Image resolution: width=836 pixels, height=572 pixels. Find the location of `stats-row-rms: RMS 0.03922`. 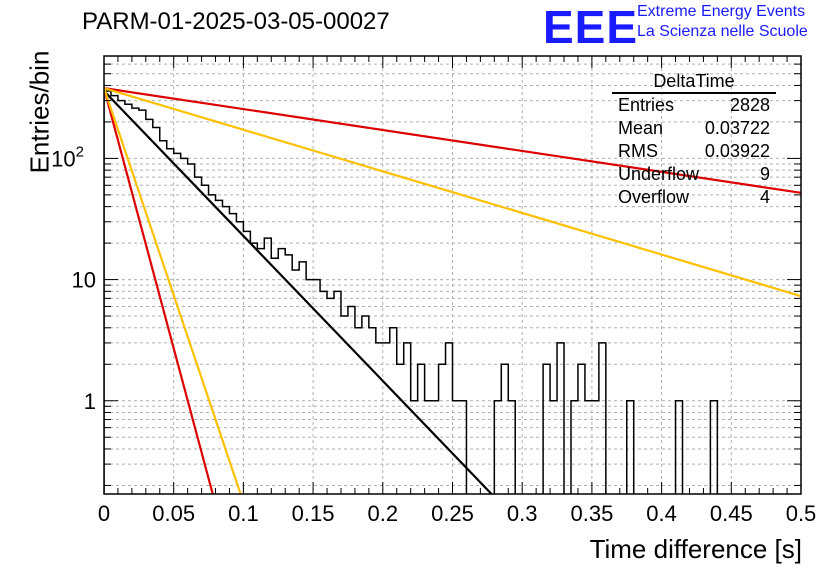

stats-row-rms: RMS 0.03922 is located at coordinates (694, 151).